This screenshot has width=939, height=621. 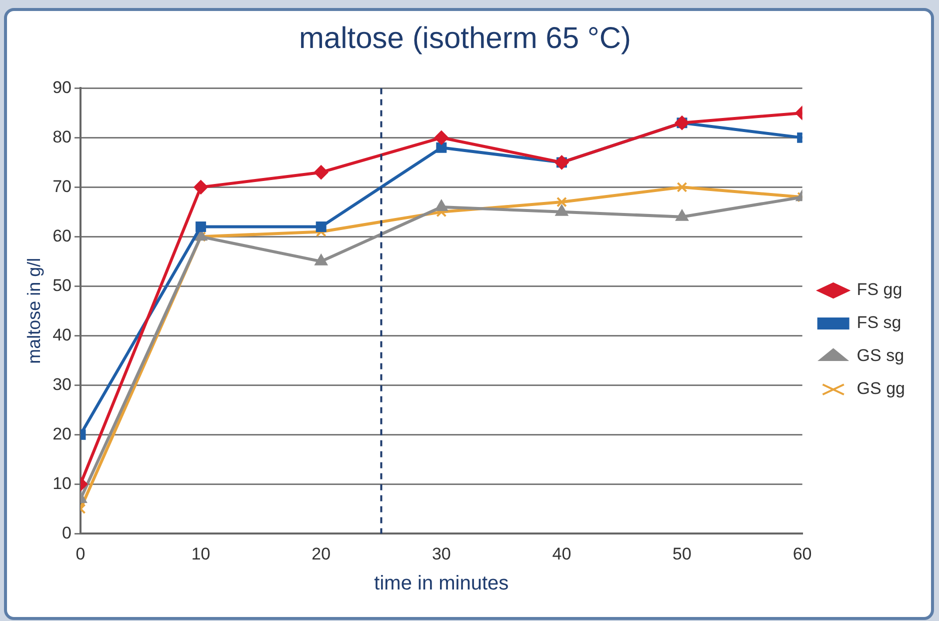 I want to click on legend-label: FS sg, so click(x=879, y=322).